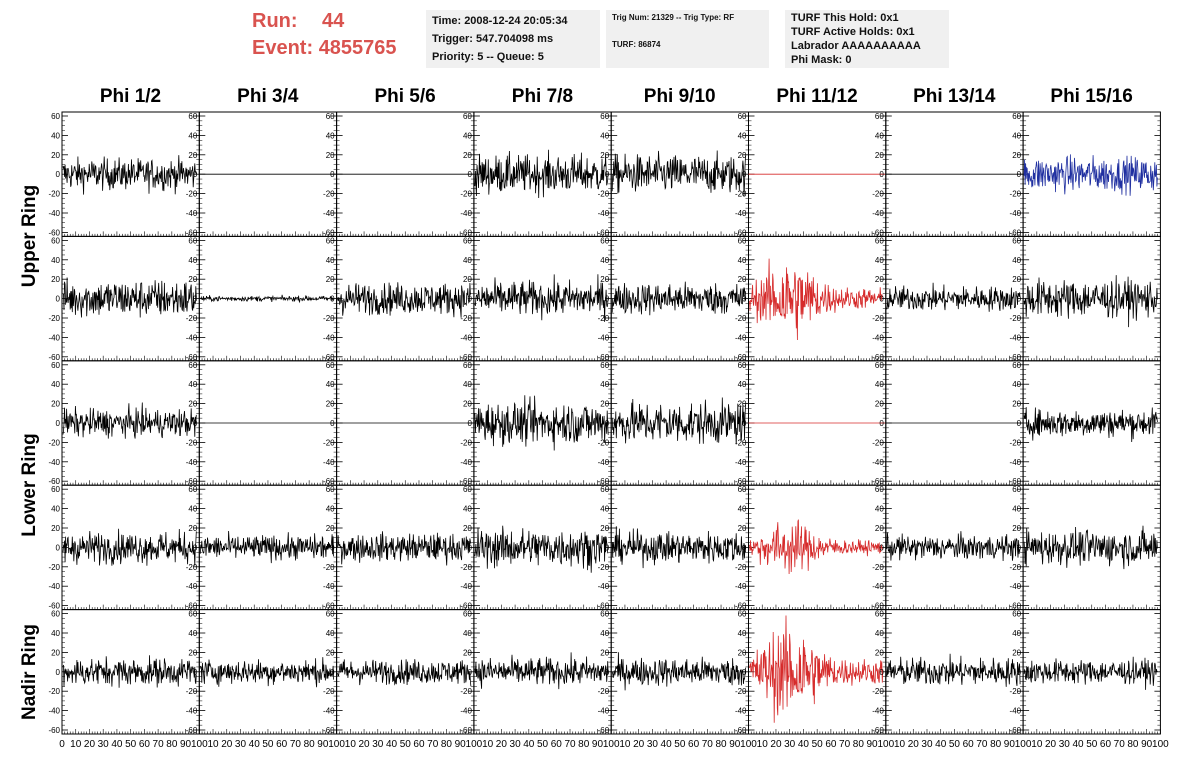  What do you see at coordinates (90, 744) in the screenshot?
I see `x-tick-label: 20` at bounding box center [90, 744].